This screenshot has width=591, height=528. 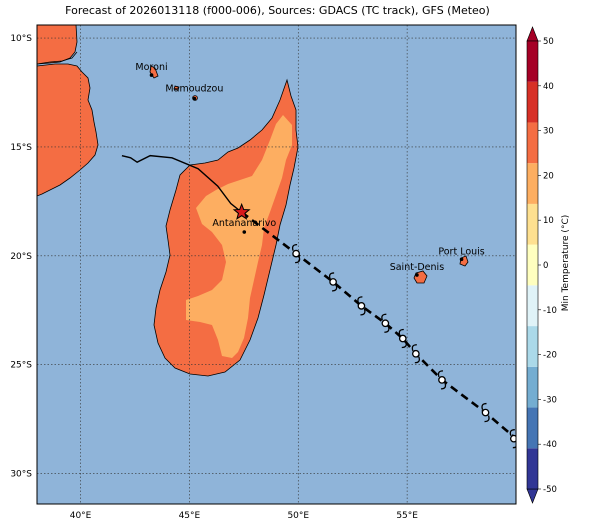 I want to click on colorbar-tick-label: 10, so click(x=548, y=221).